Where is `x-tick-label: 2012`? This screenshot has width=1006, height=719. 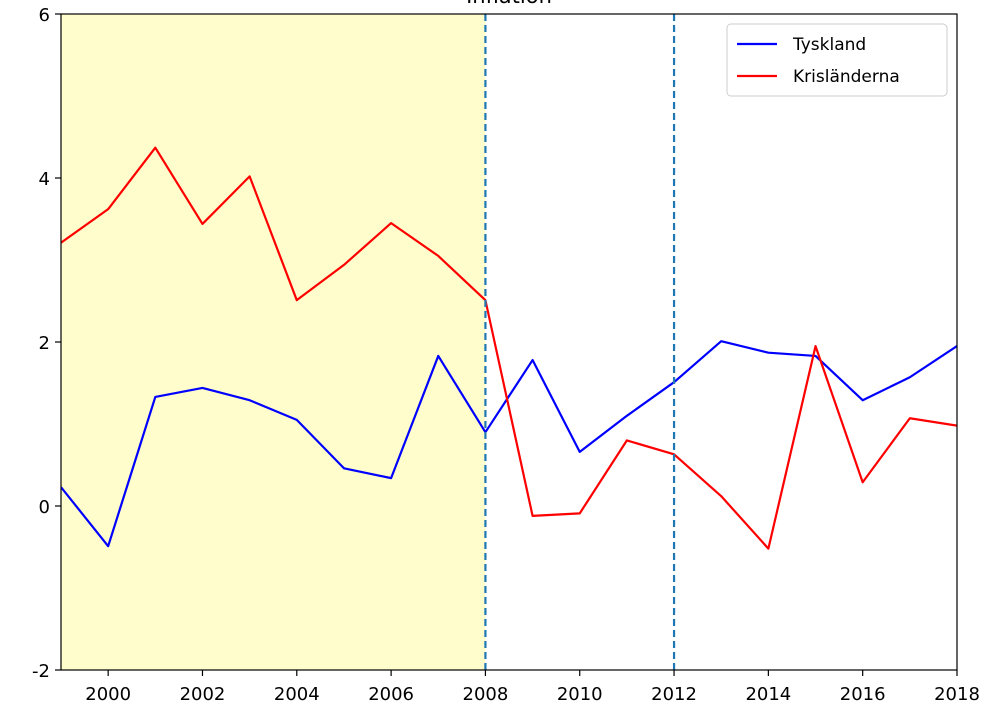 x-tick-label: 2012 is located at coordinates (674, 694).